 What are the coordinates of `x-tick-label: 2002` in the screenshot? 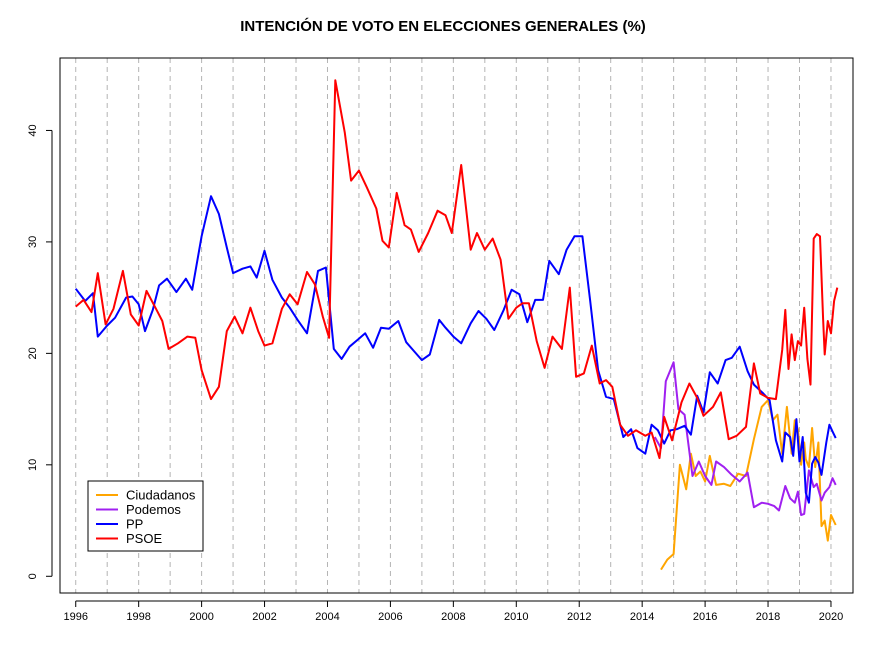 It's located at (264, 617).